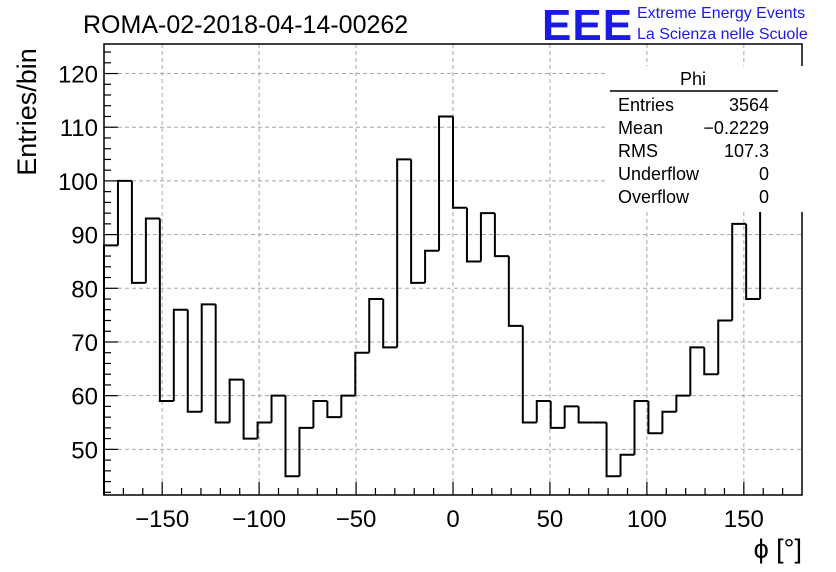 The height and width of the screenshot is (572, 836). What do you see at coordinates (722, 34) in the screenshot?
I see `branding-line-2: La Scienza nelle Scuole` at bounding box center [722, 34].